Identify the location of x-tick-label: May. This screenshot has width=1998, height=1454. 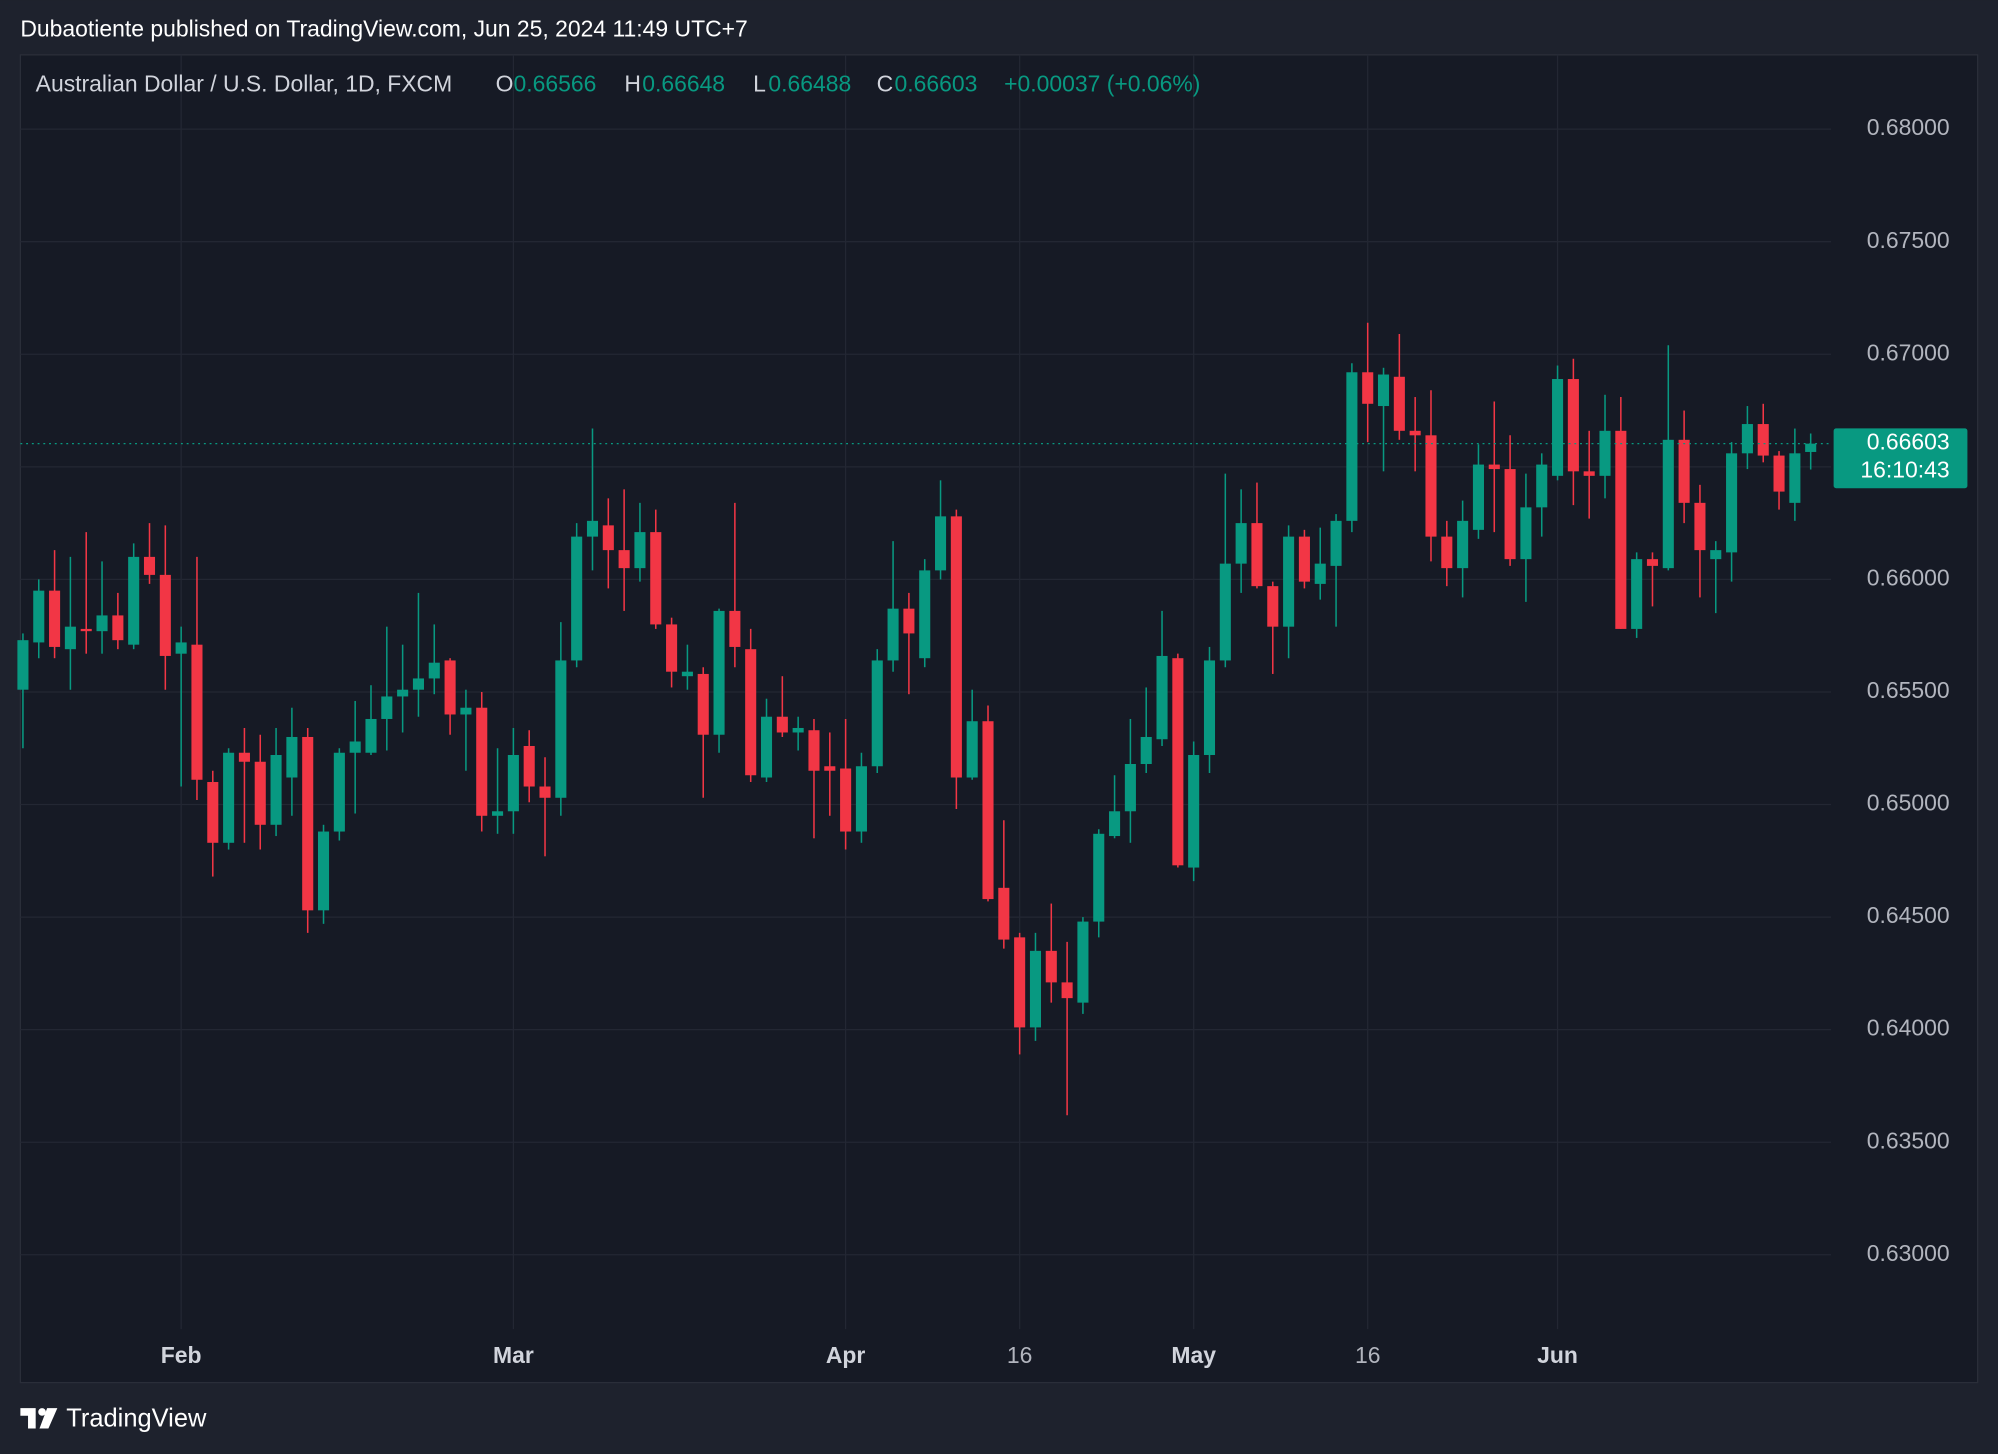
(1193, 1355).